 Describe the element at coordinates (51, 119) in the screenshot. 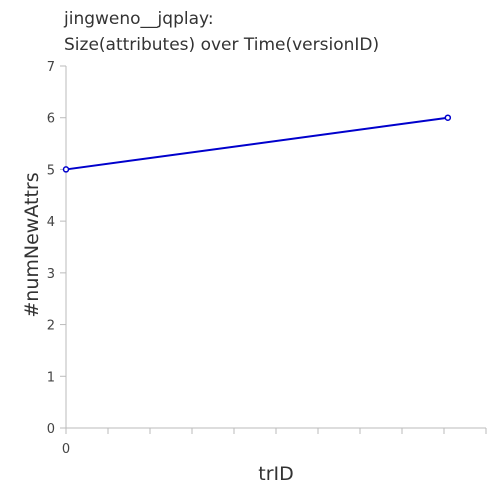

I see `y-tick-label: 6` at that location.